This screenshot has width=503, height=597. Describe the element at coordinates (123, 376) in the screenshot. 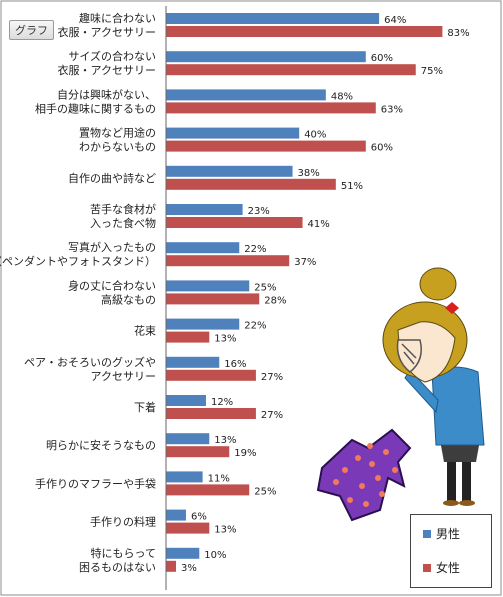

I see `category-label-9-1: アクセサリー` at that location.